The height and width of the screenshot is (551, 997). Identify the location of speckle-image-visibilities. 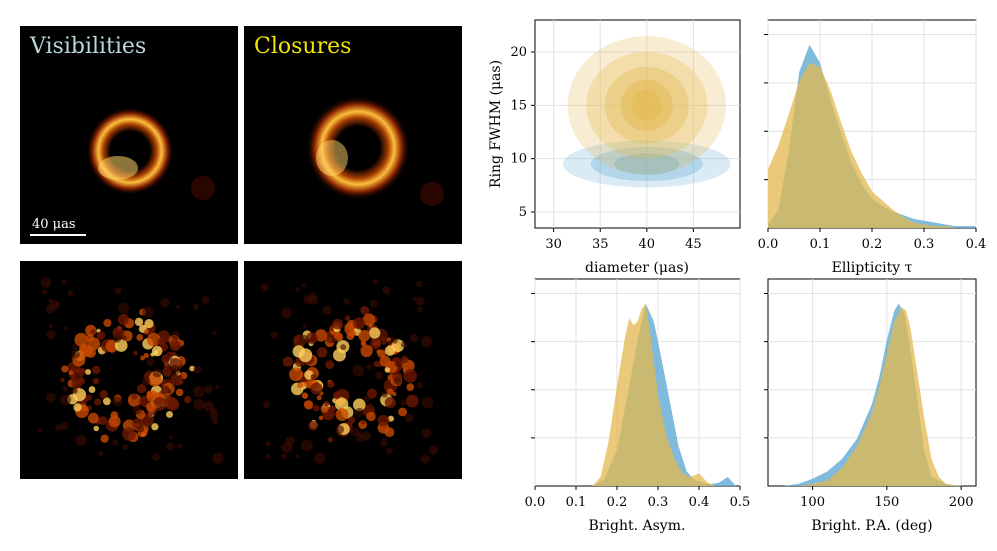
(131, 371).